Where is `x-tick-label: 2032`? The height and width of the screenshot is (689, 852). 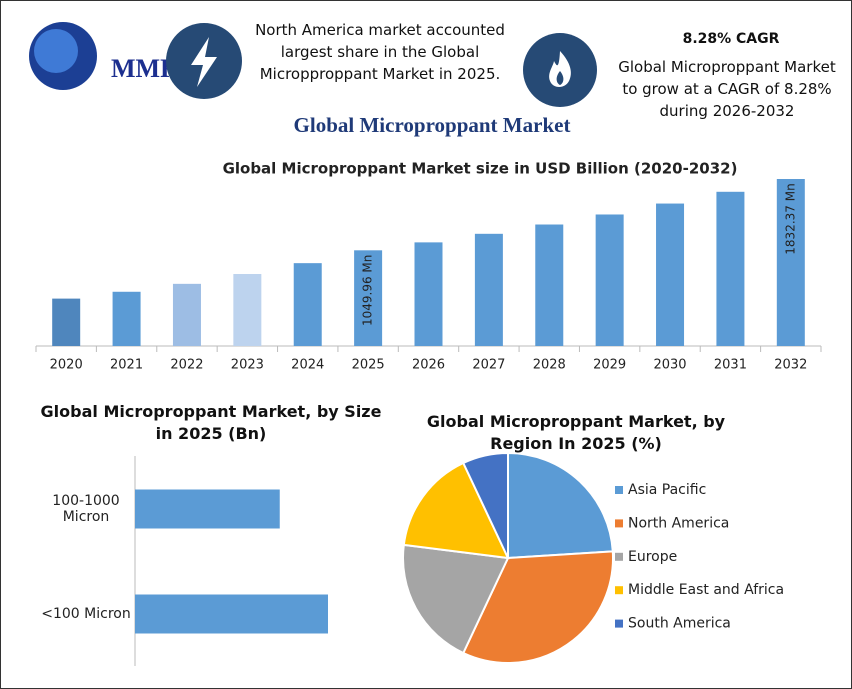 x-tick-label: 2032 is located at coordinates (790, 365).